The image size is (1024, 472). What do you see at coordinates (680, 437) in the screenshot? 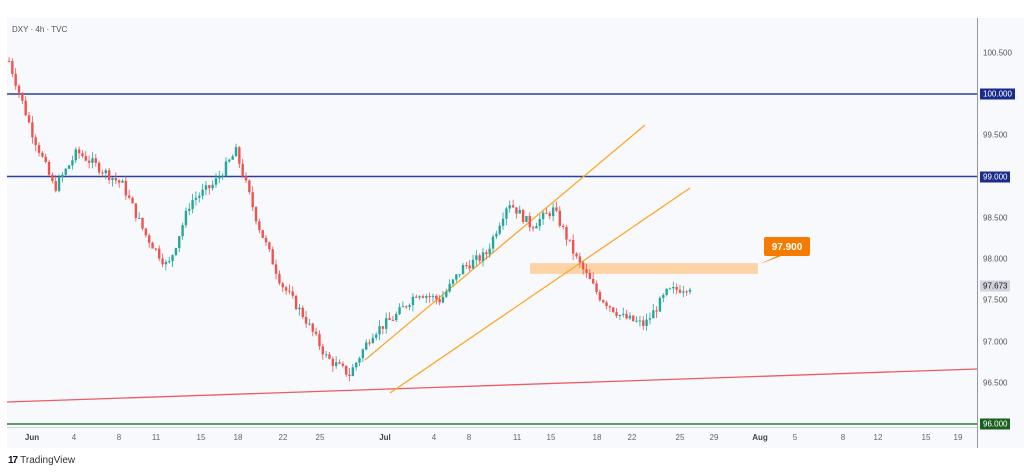
I see `time-tick-25: 25` at bounding box center [680, 437].